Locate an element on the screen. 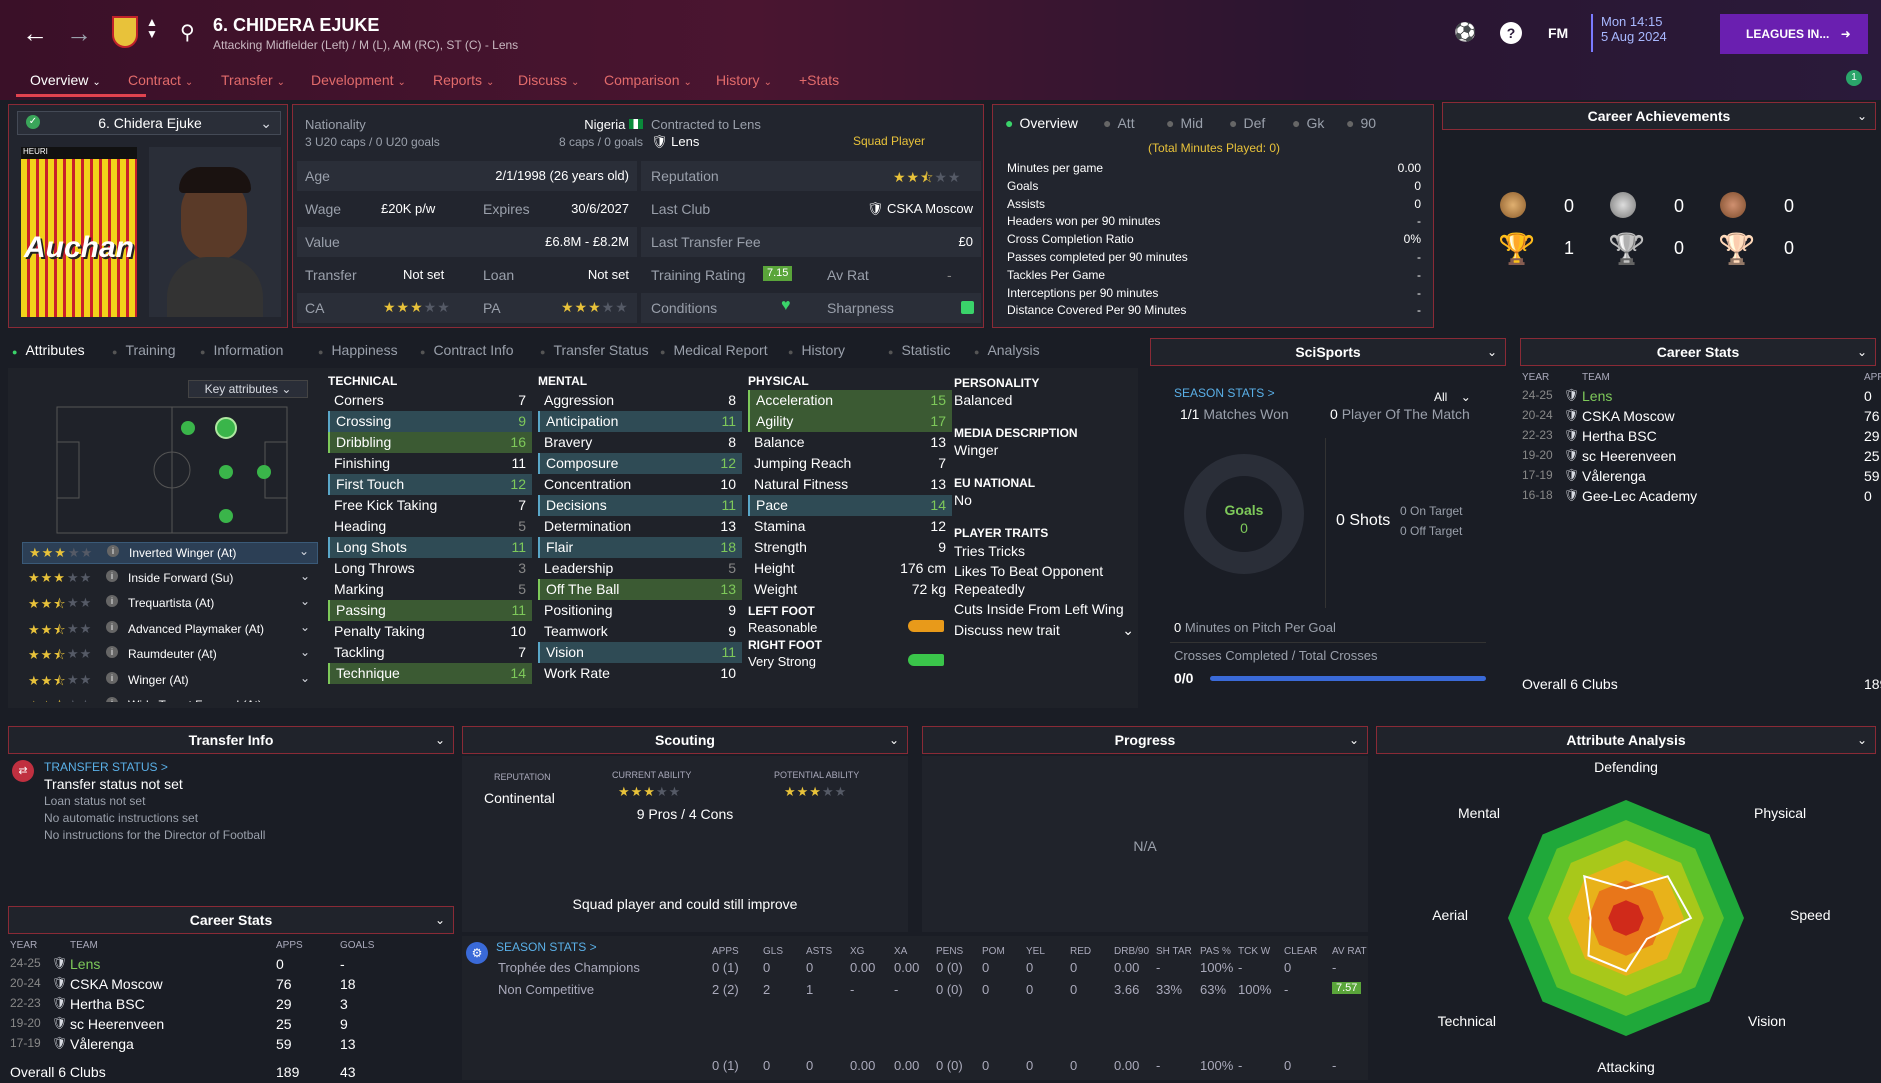  nationality-value: Nigeria is located at coordinates (593, 124).